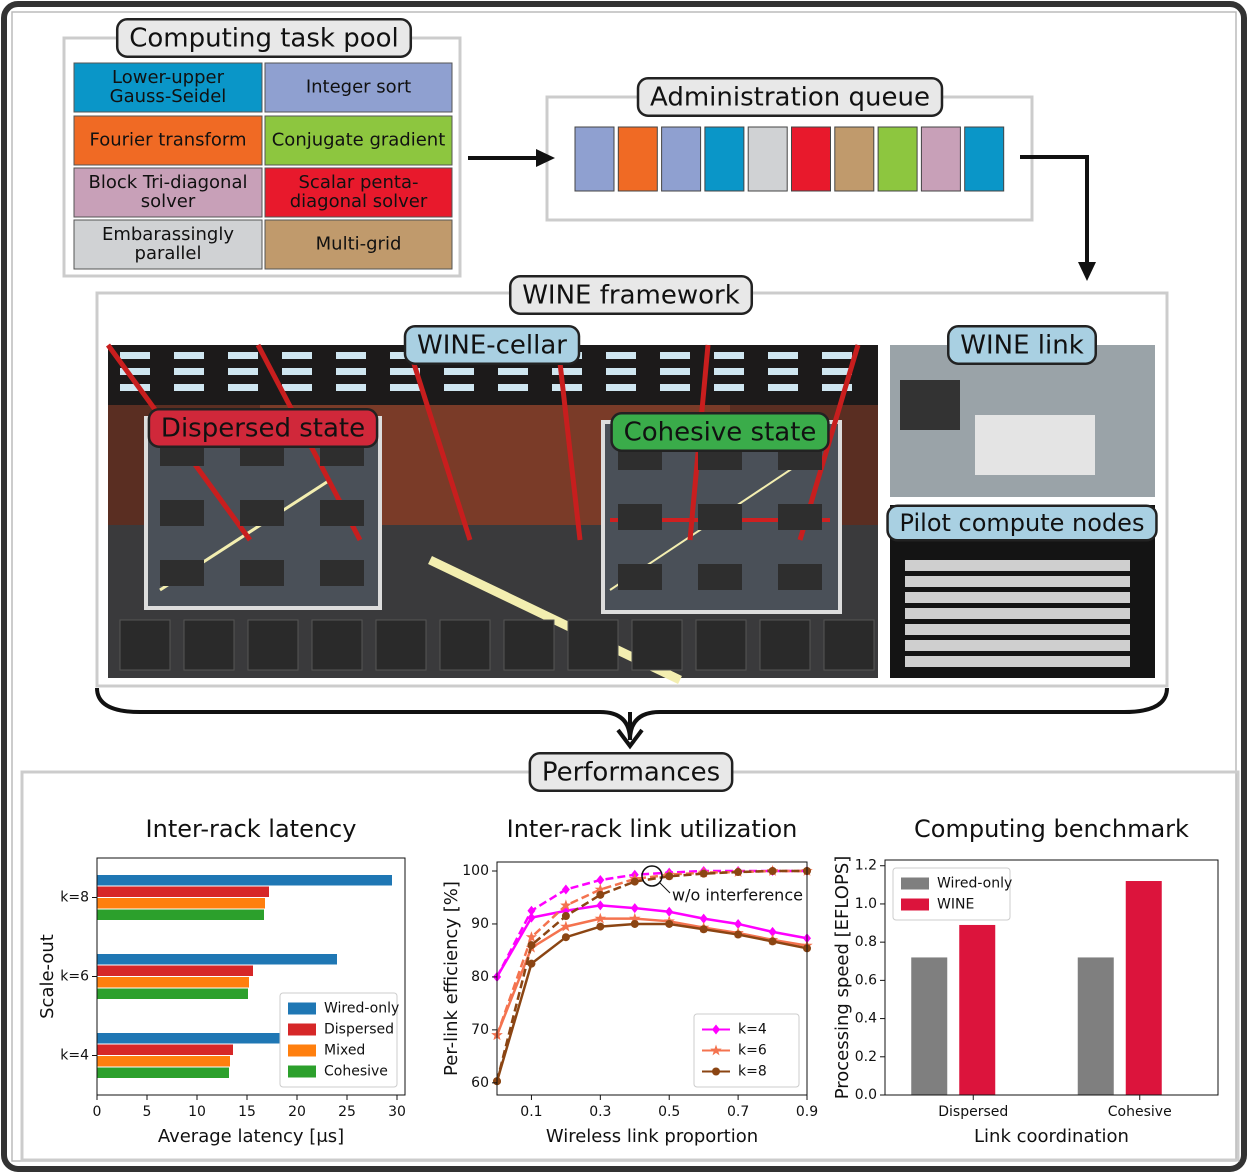 The width and height of the screenshot is (1248, 1173). I want to click on x-tick-label: 0.3, so click(600, 1112).